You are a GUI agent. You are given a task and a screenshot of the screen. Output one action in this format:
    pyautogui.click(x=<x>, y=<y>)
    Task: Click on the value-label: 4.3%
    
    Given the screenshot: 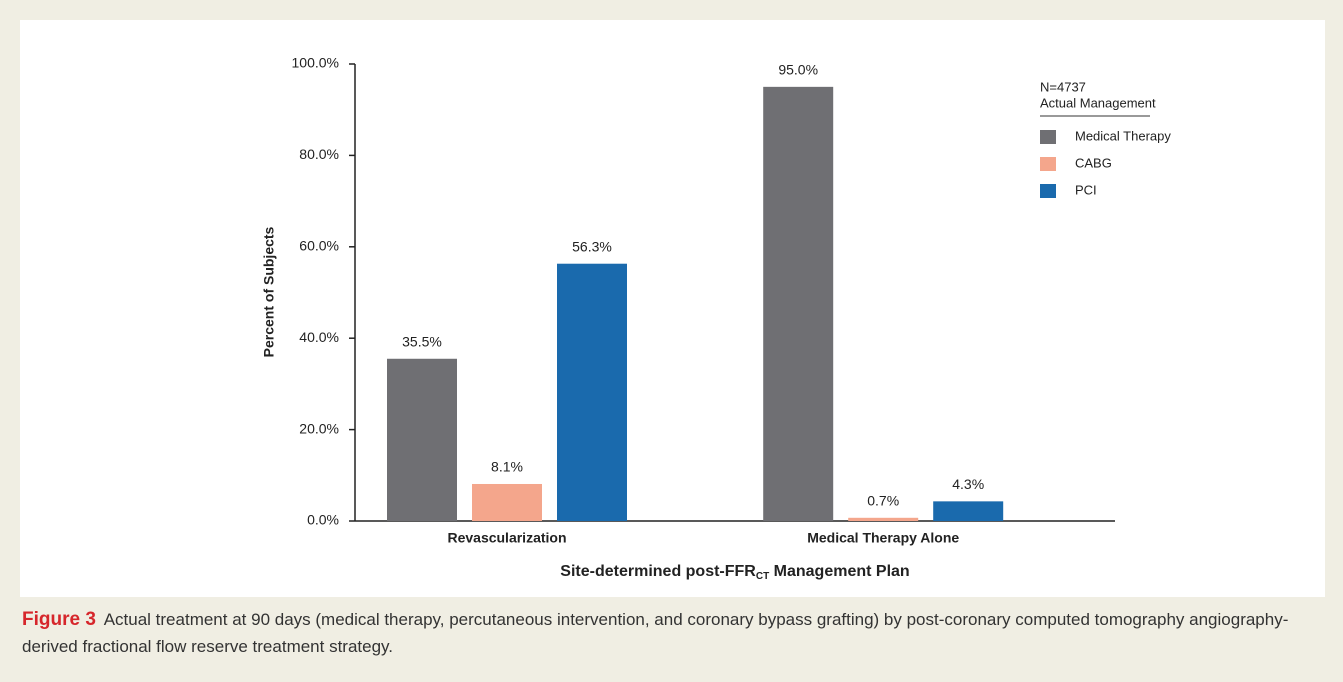 What is the action you would take?
    pyautogui.click(x=968, y=484)
    